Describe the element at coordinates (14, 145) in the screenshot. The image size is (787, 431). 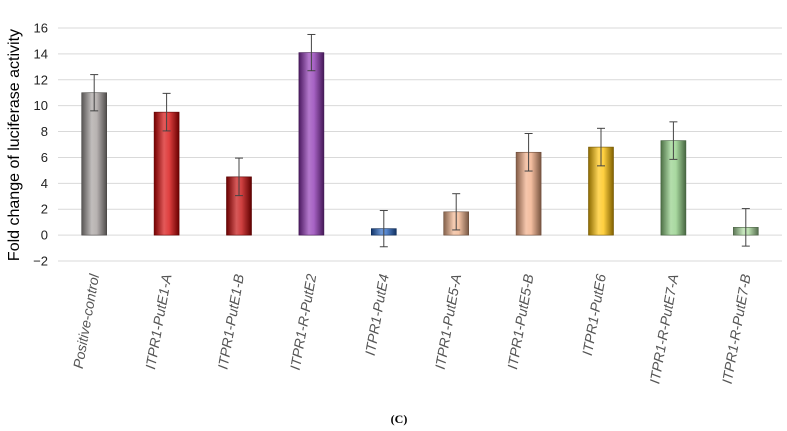
I see `y-axis-label: Fold change of luciferase activity` at that location.